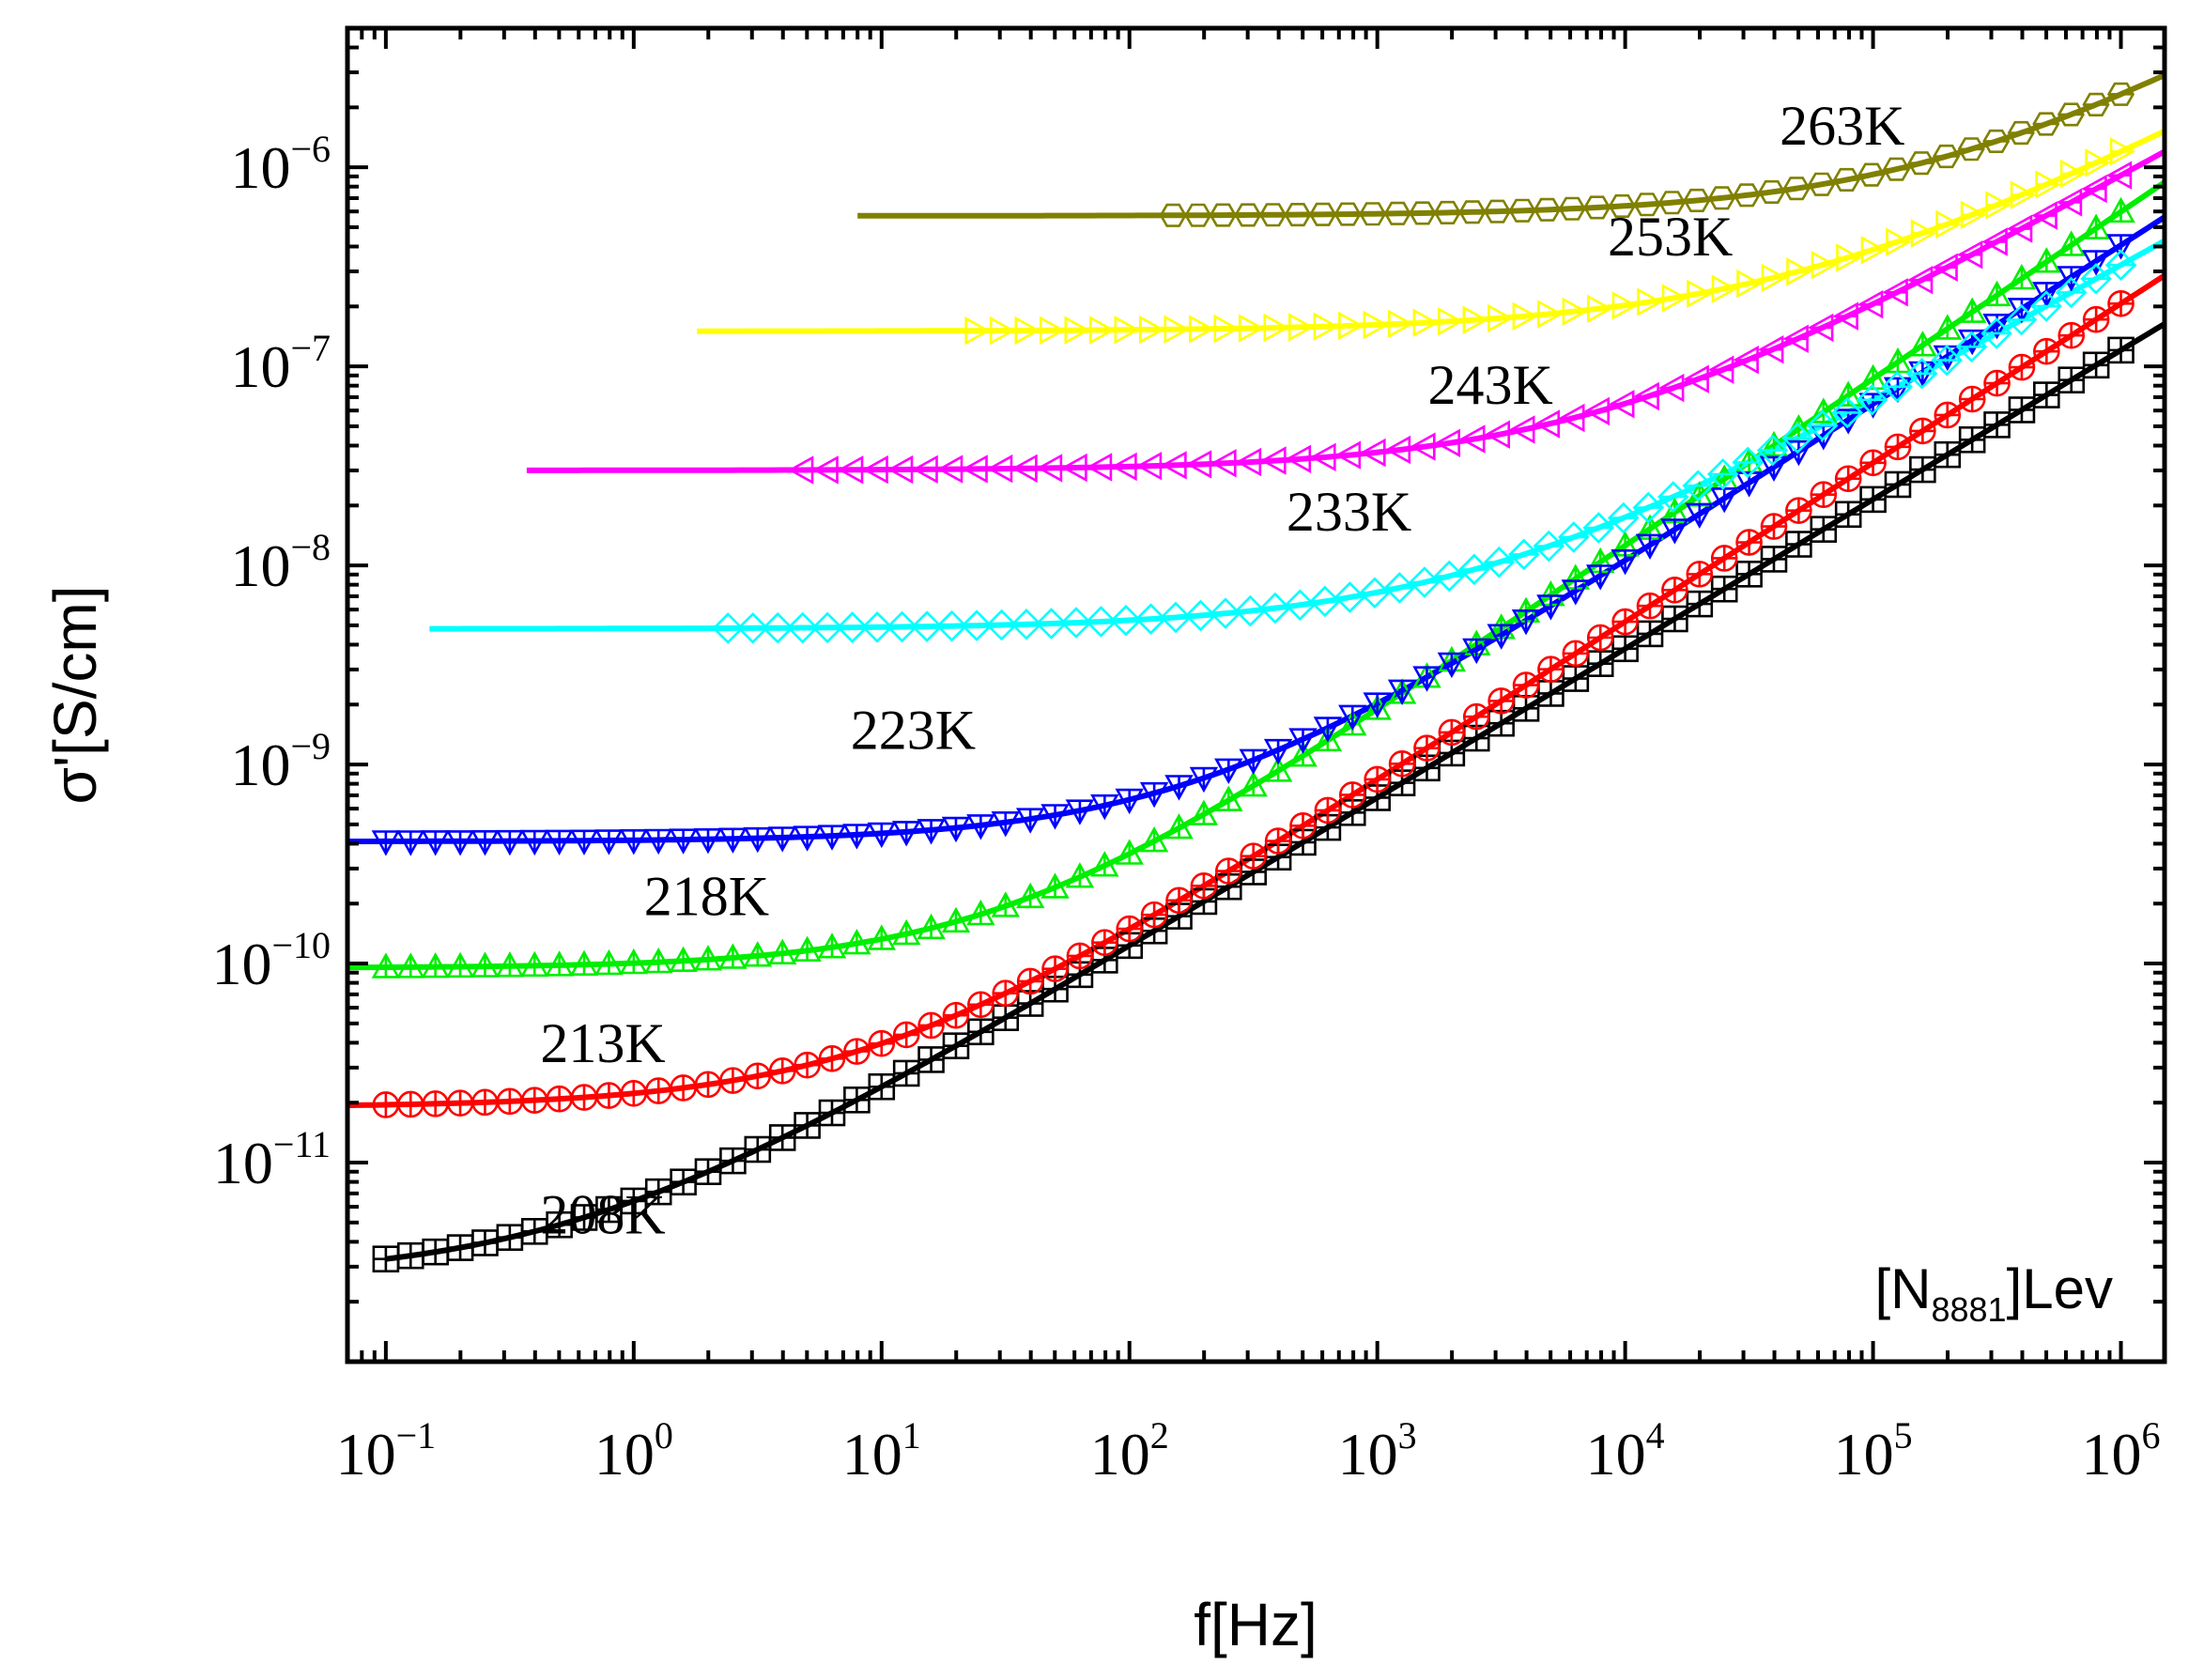 This screenshot has width=2204, height=1680. What do you see at coordinates (271, 960) in the screenshot?
I see `y-tick-label: 10−10` at bounding box center [271, 960].